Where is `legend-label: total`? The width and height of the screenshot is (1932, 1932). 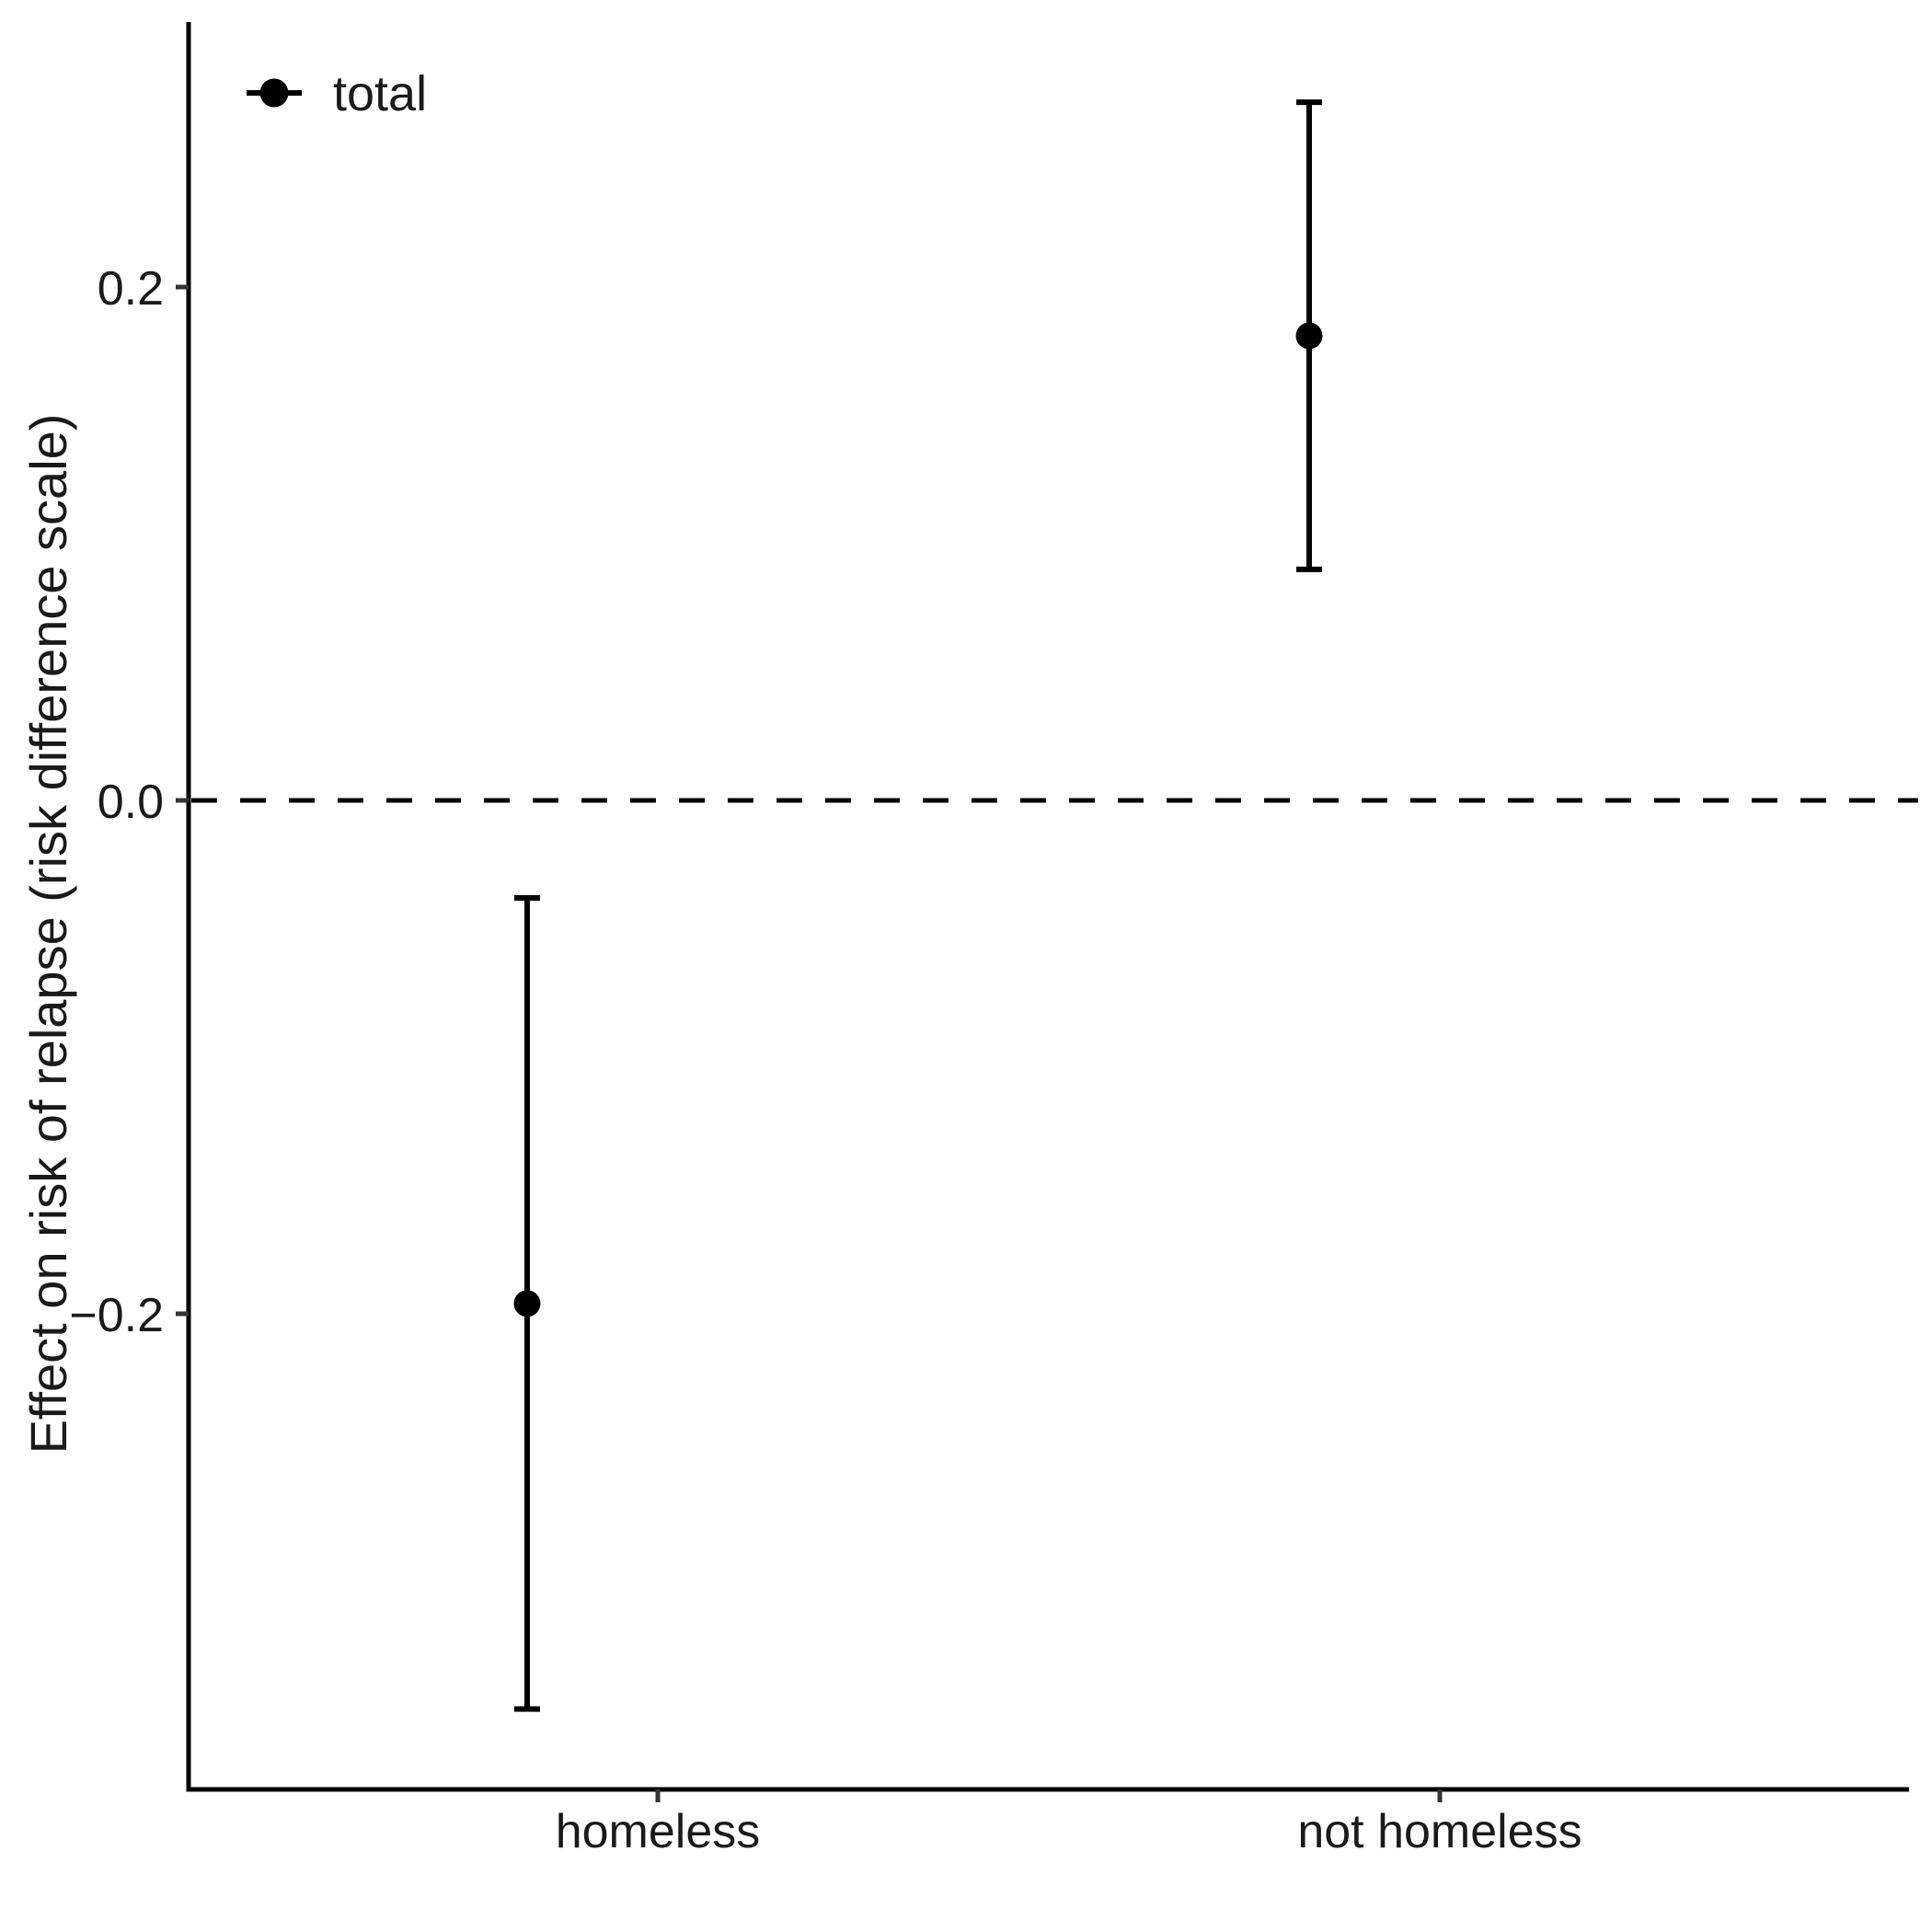 legend-label: total is located at coordinates (380, 93).